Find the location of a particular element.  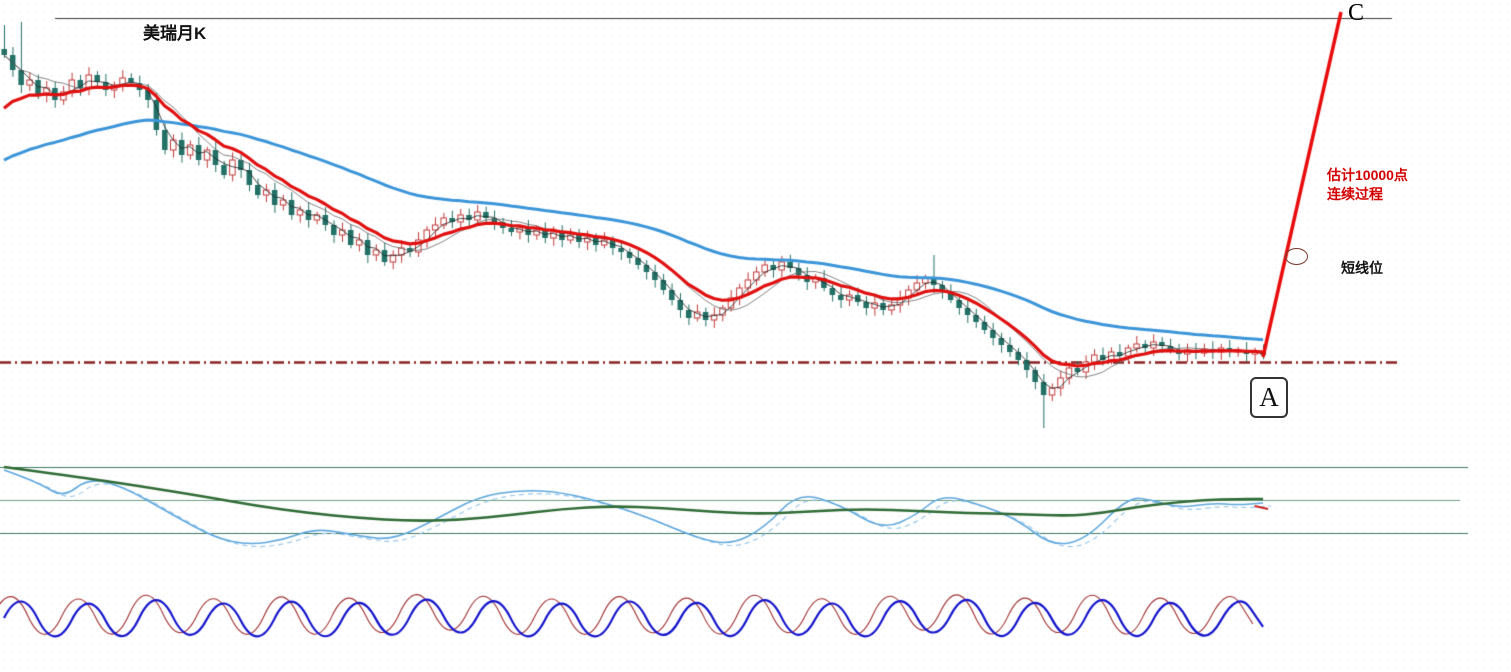

forecast-annotation: 估计10000点 连续过程 is located at coordinates (1367, 185).